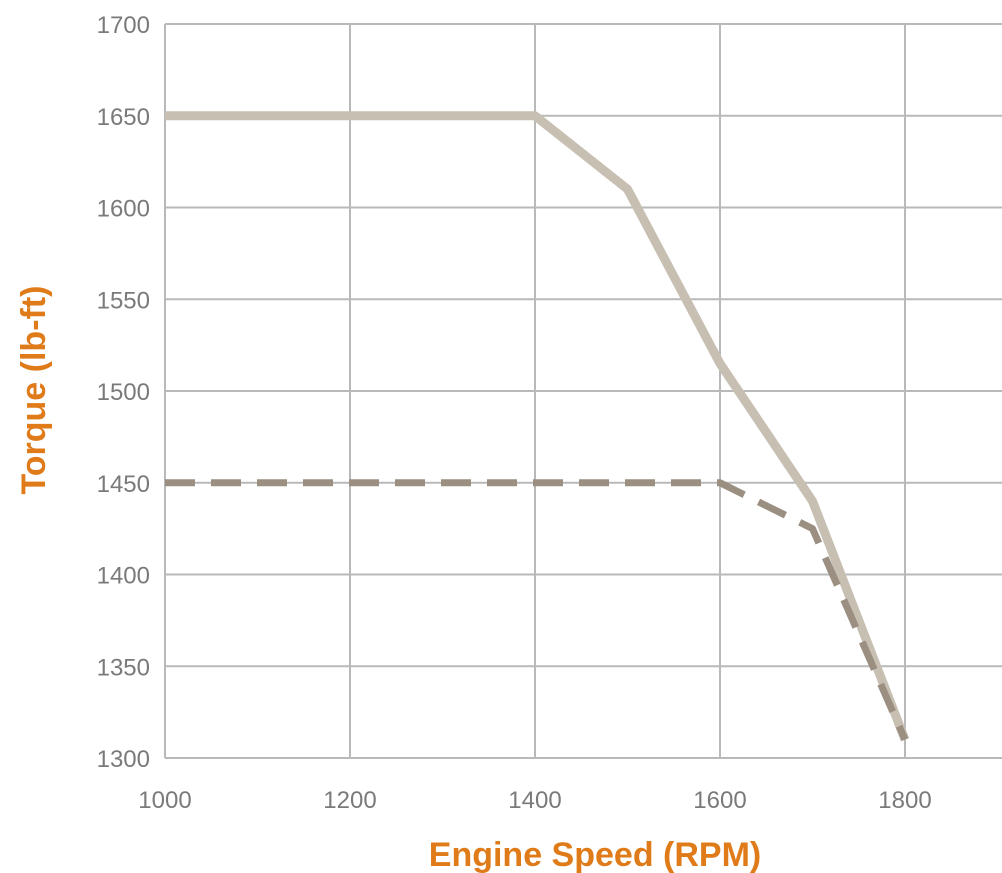  What do you see at coordinates (904, 800) in the screenshot?
I see `x-tick-label: 1800` at bounding box center [904, 800].